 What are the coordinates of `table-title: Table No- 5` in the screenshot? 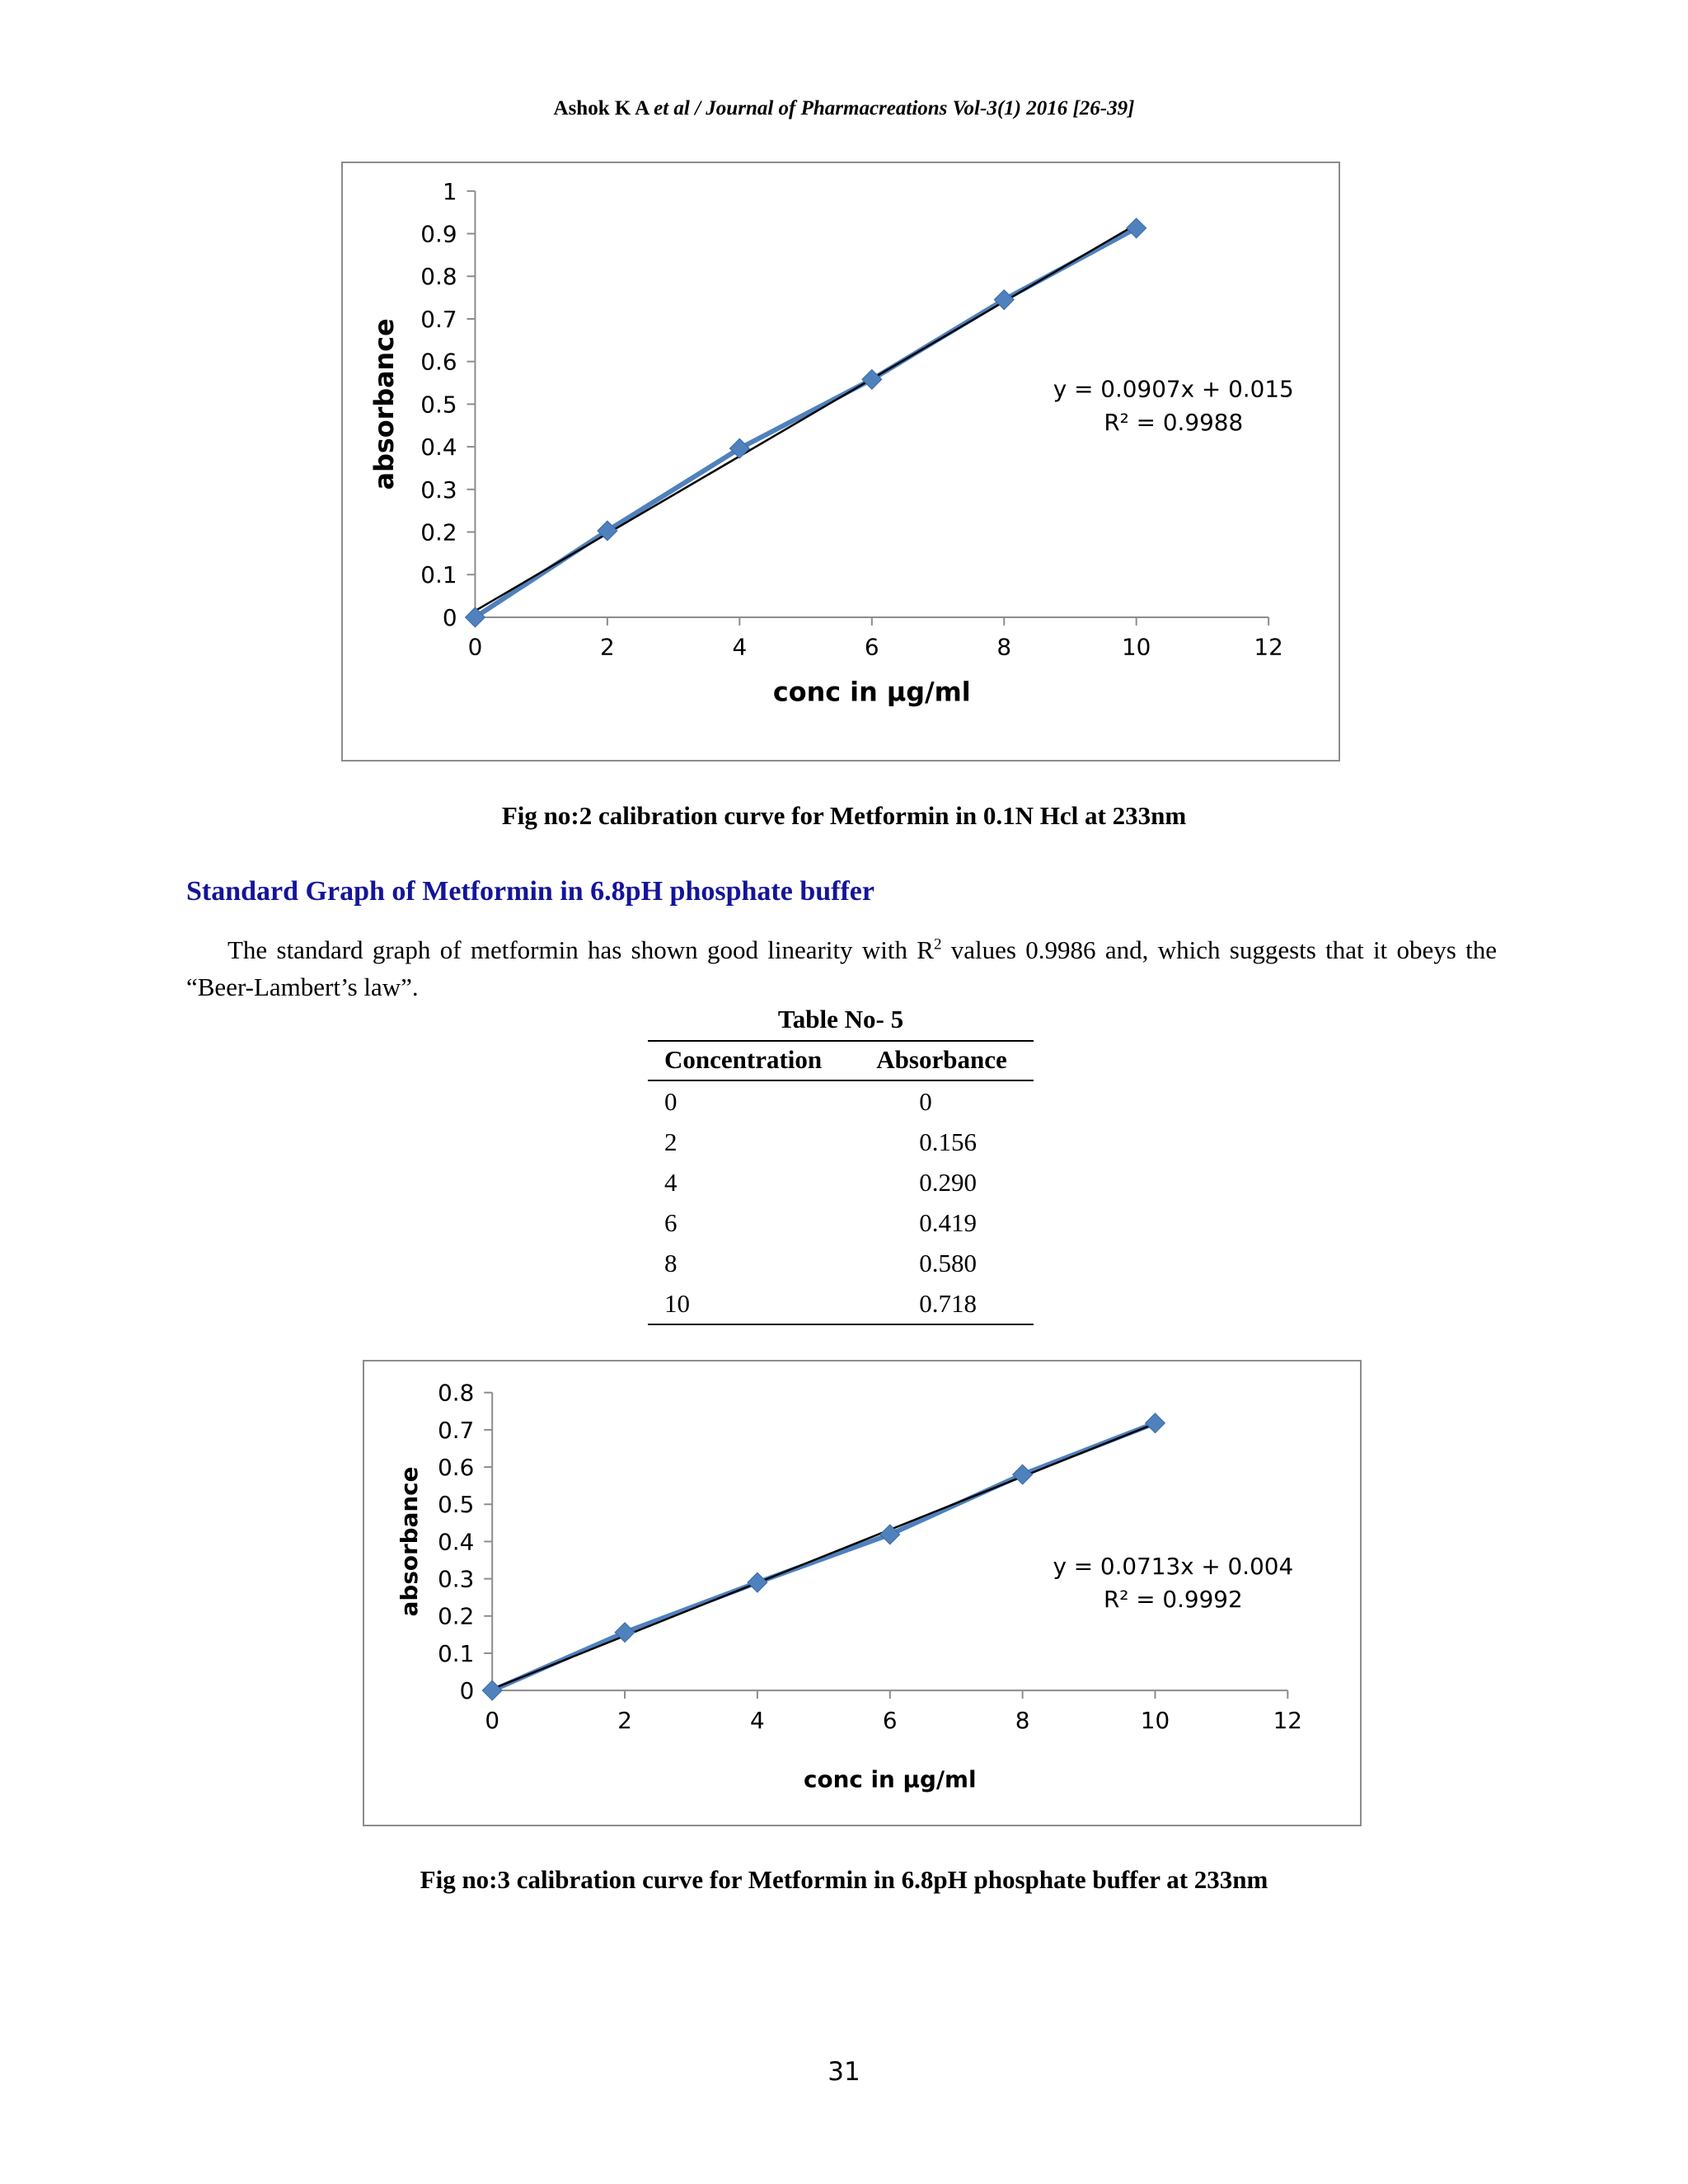 It's located at (841, 1019).